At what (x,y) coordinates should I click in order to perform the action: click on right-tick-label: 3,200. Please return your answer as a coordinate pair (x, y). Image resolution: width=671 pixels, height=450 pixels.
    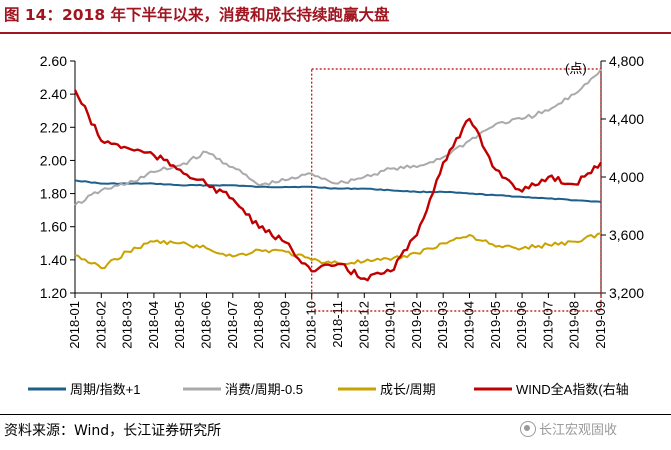
    Looking at the image, I should click on (626, 293).